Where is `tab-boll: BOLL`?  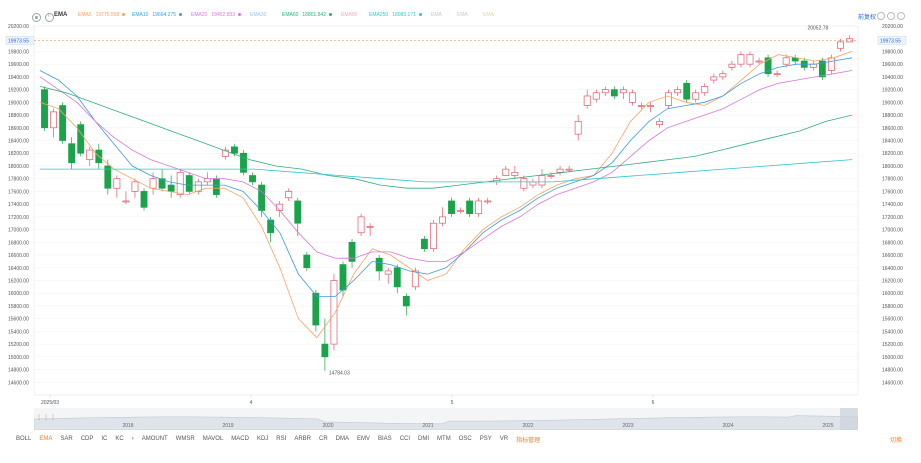 tab-boll: BOLL is located at coordinates (24, 439).